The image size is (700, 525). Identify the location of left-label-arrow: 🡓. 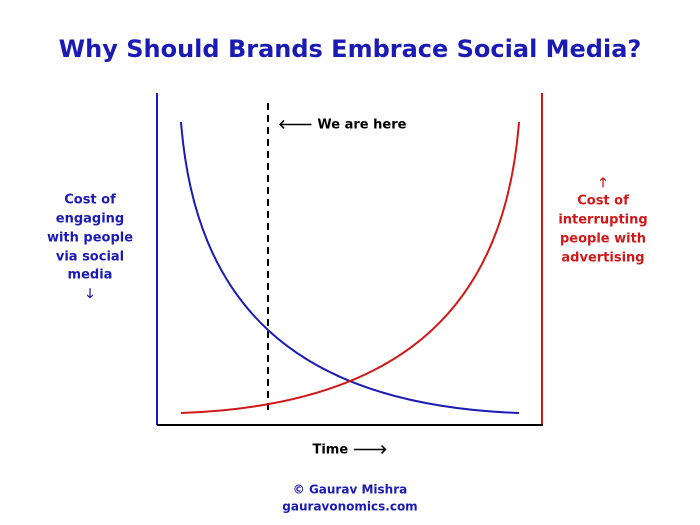
(90, 294).